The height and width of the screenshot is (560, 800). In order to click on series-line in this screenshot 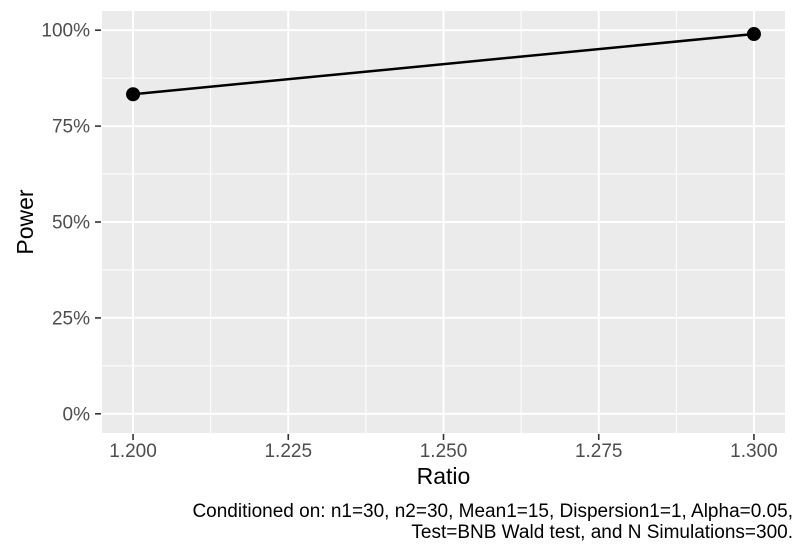, I will do `click(443, 64)`.